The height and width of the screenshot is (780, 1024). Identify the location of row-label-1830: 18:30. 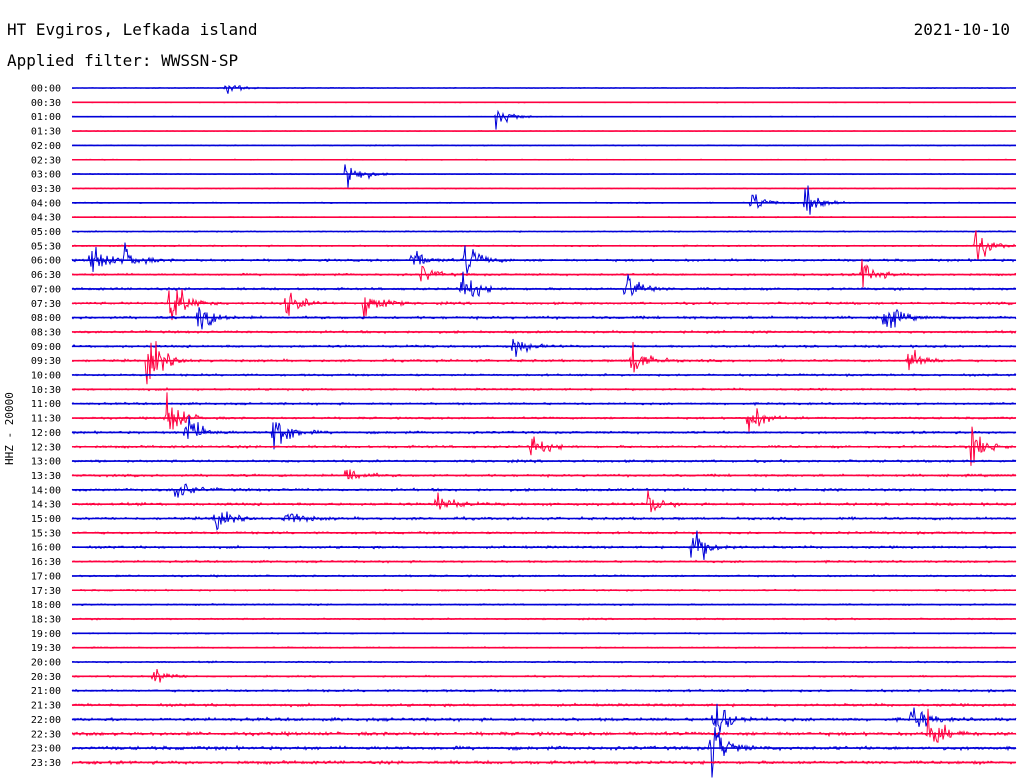
(46, 619).